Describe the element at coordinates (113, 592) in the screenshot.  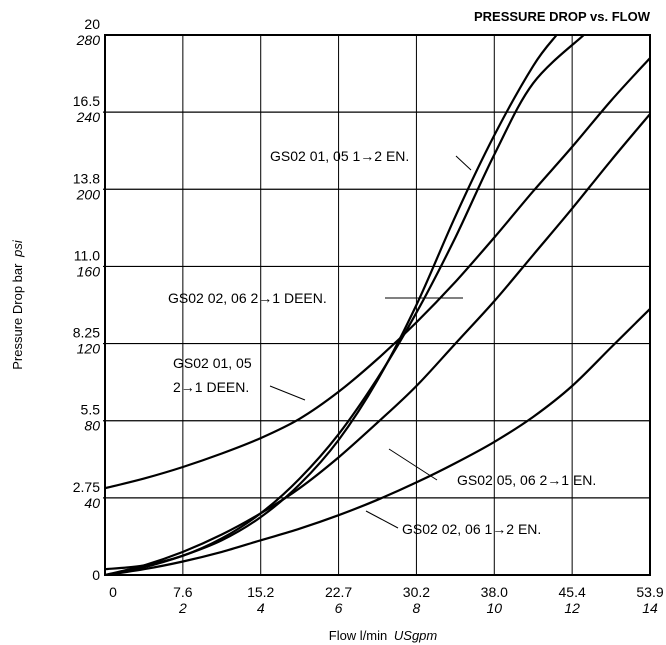
I see `x-tick-lpm: 0` at that location.